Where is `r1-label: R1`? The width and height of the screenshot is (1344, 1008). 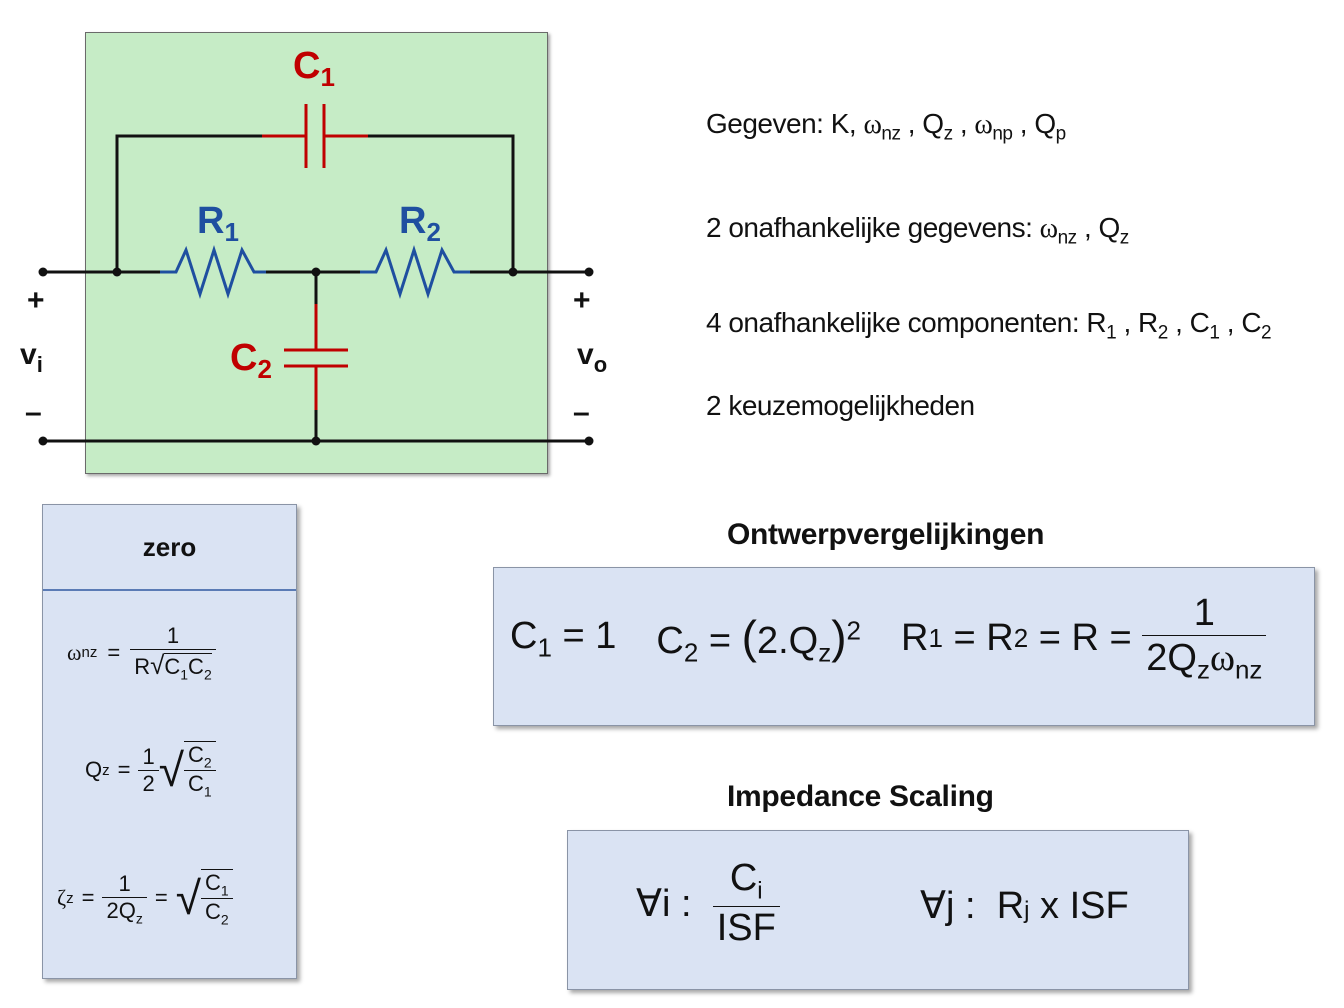 r1-label: R1 is located at coordinates (218, 223).